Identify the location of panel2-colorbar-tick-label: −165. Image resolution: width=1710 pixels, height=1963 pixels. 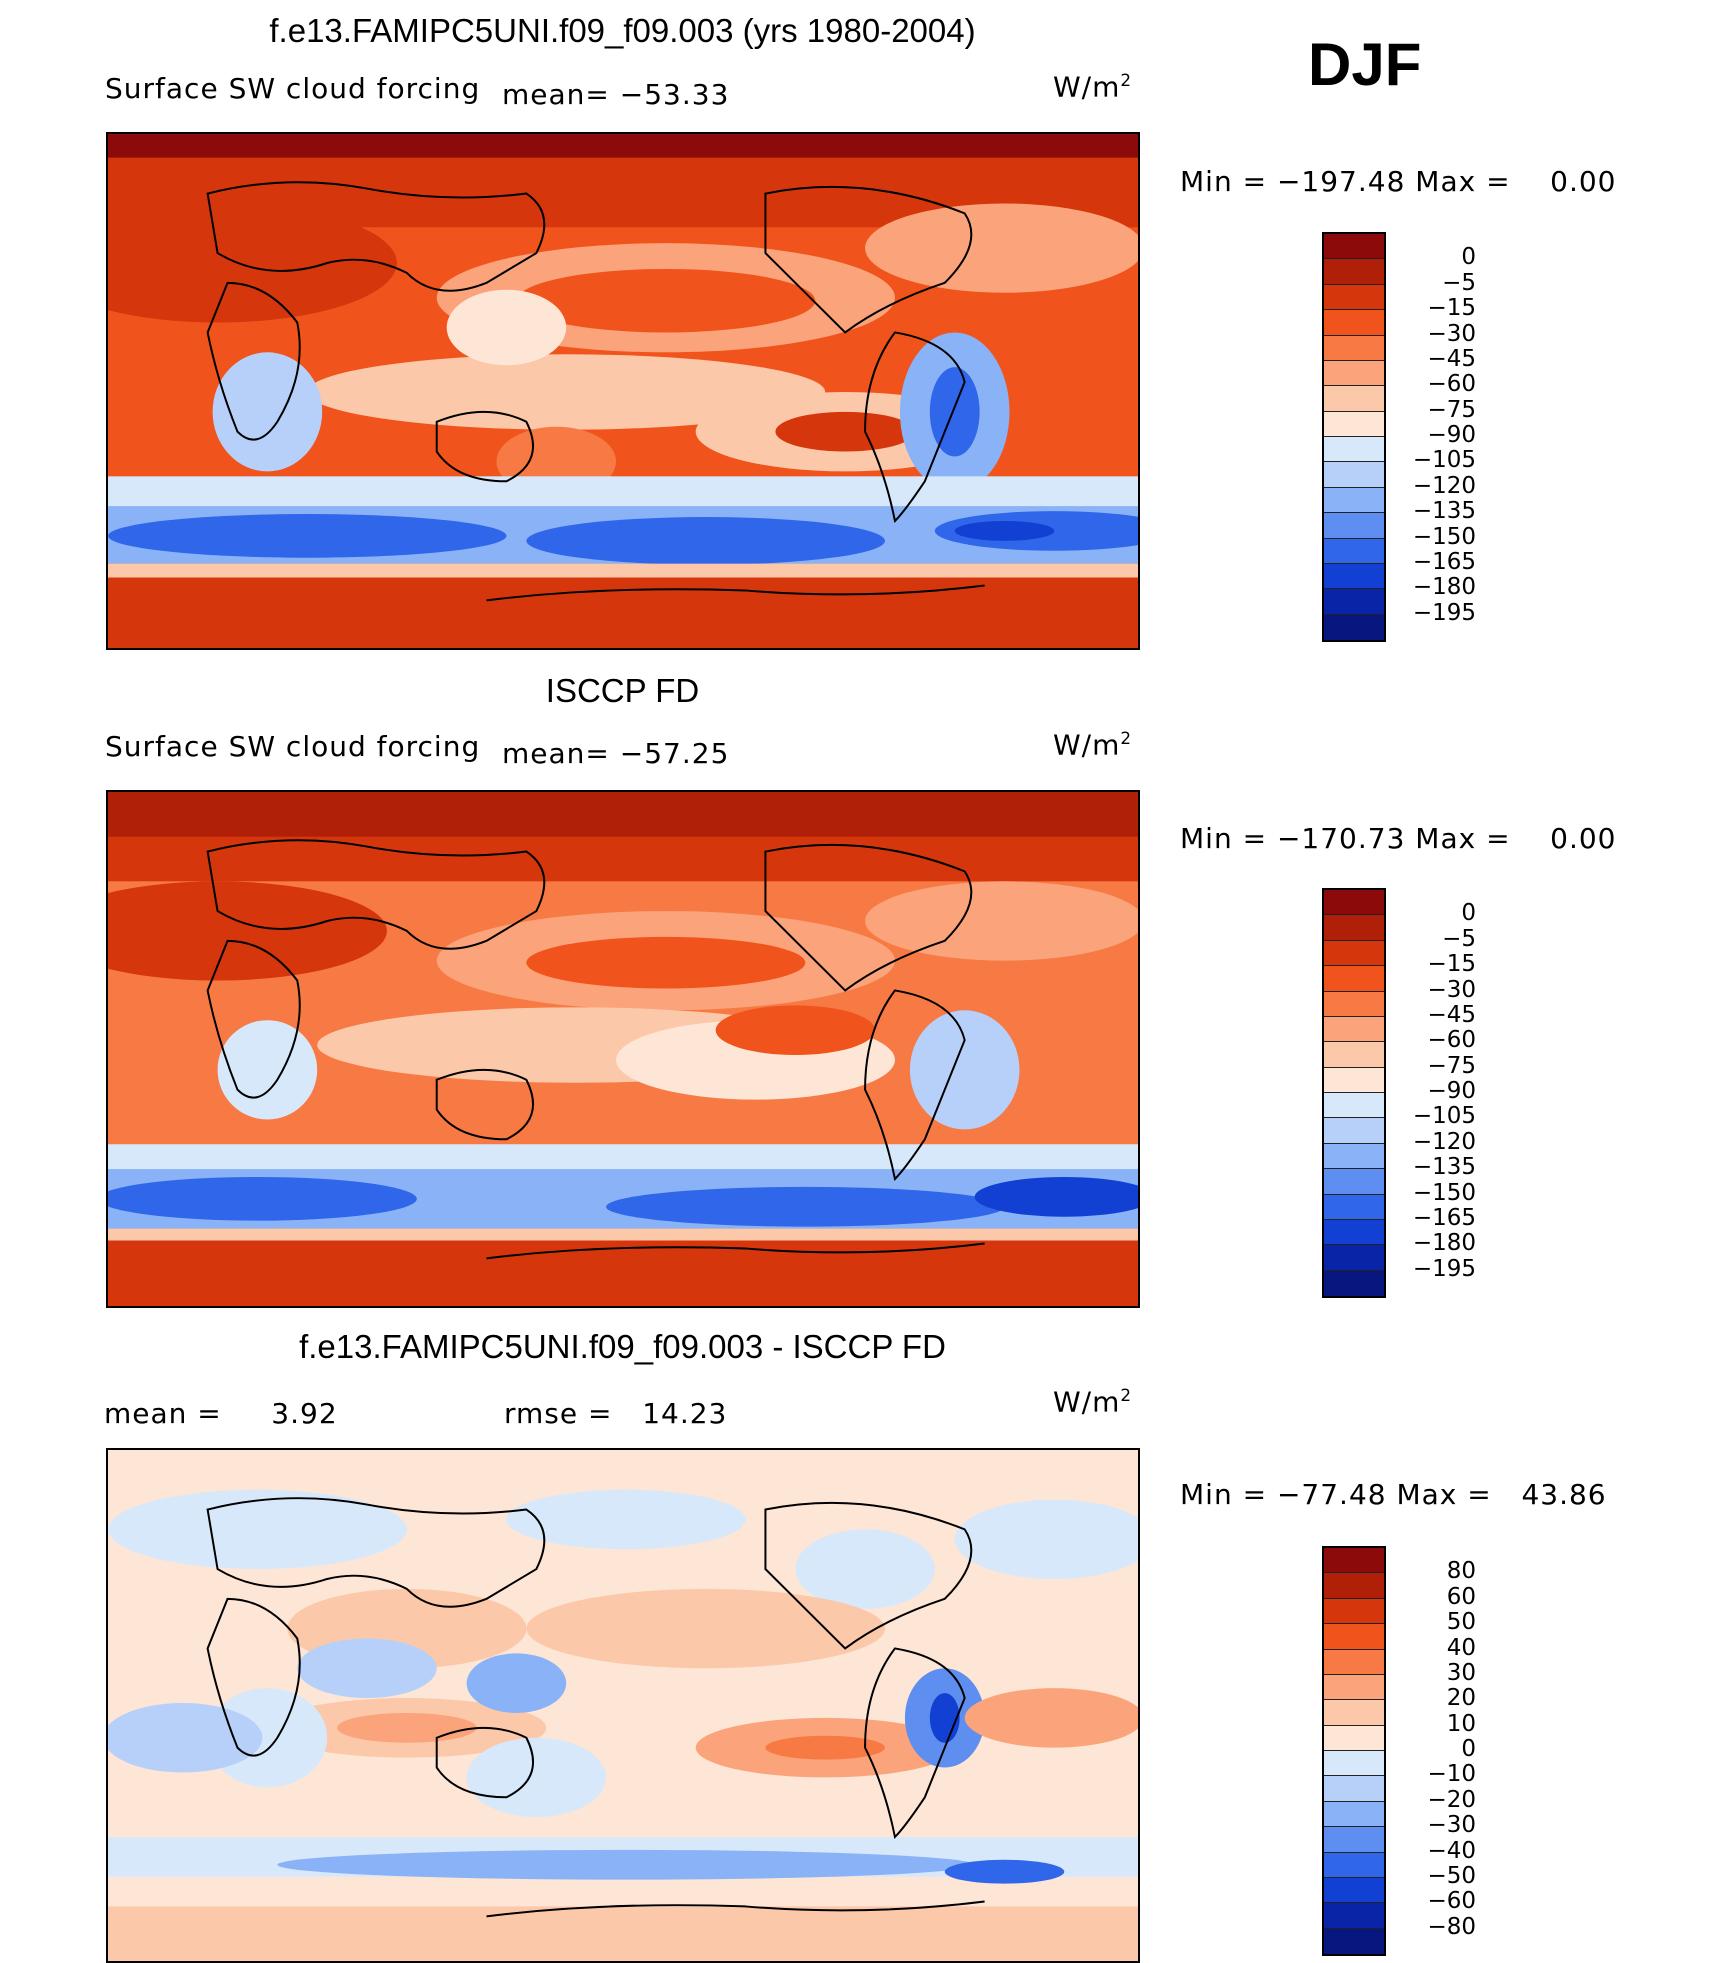
(1444, 1217).